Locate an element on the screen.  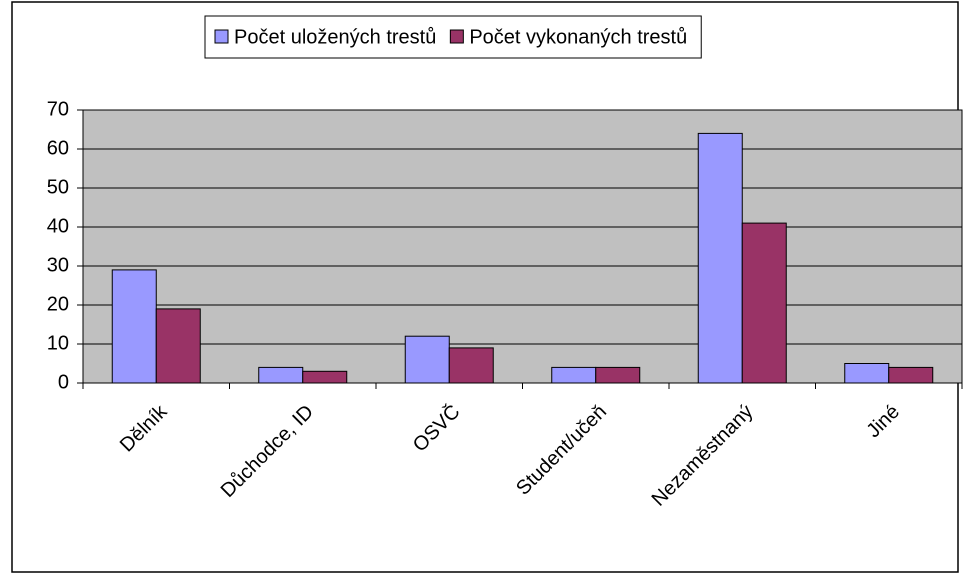
y-tick-label: 70 is located at coordinates (58, 109).